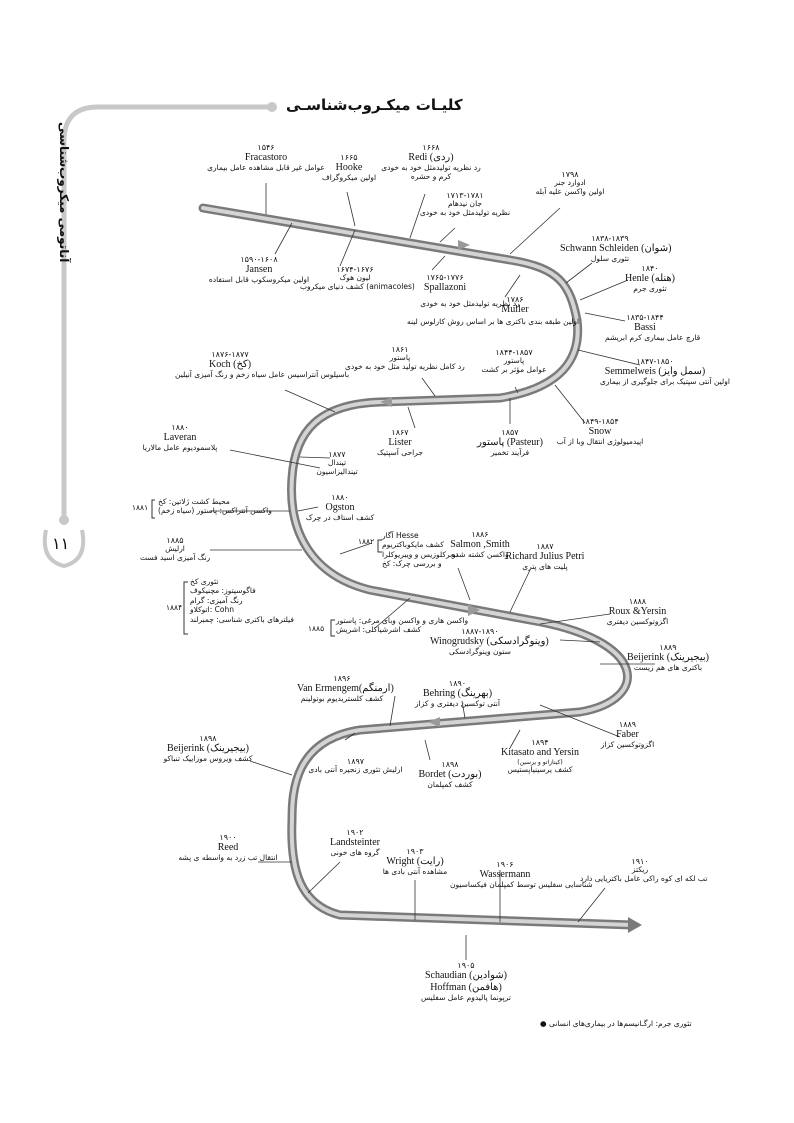 This screenshot has width=794, height=1123. Describe the element at coordinates (637, 612) in the screenshot. I see `event-roux: ۱۸۸۸ Roux &Yersin اگزوتوکسین دیفتری` at that location.